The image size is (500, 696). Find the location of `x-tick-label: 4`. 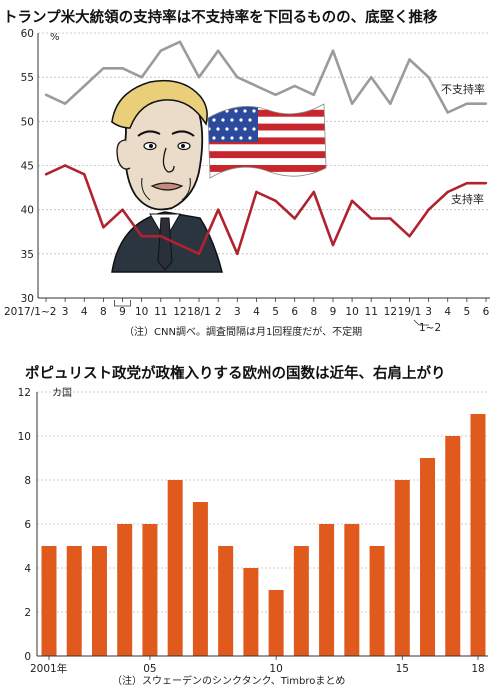

x-tick-label: 4 is located at coordinates (256, 312).